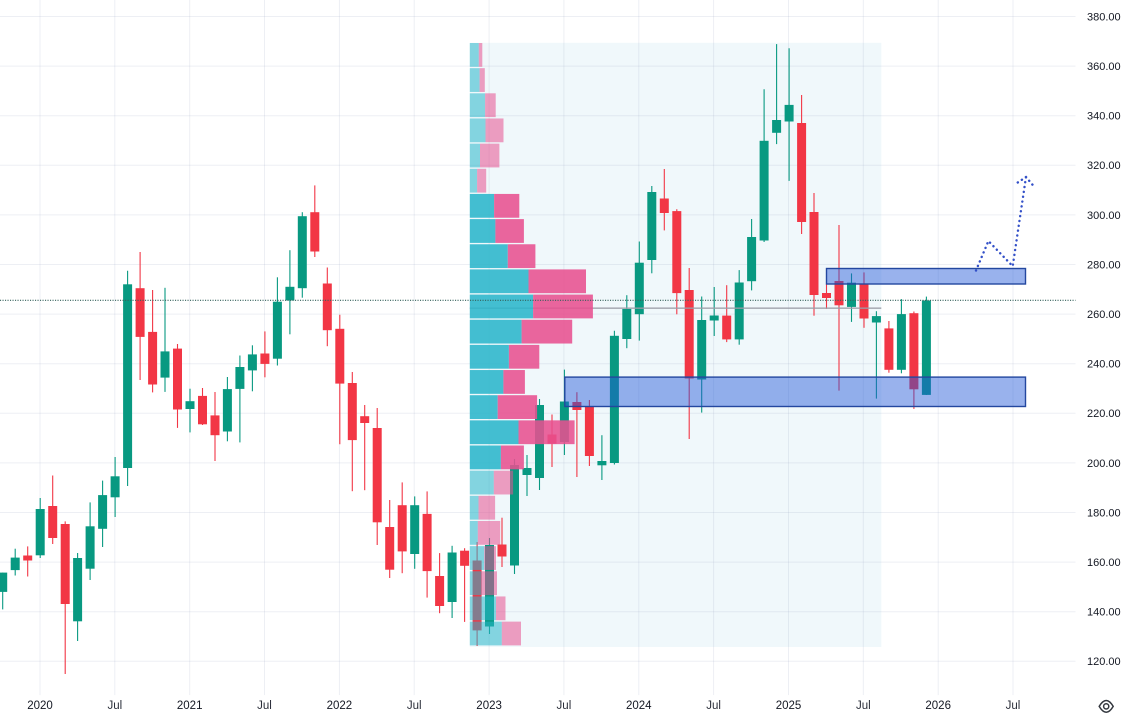  I want to click on svg-text: 360.00, so click(1104, 67).